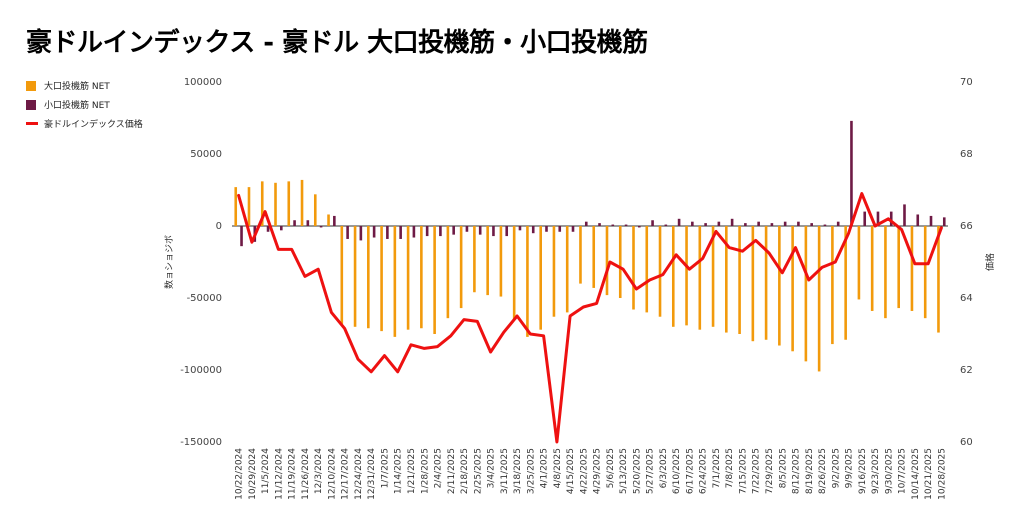 The image size is (1024, 523). What do you see at coordinates (266, 471) in the screenshot?
I see `x-tick-label: 11/5/2024` at bounding box center [266, 471].